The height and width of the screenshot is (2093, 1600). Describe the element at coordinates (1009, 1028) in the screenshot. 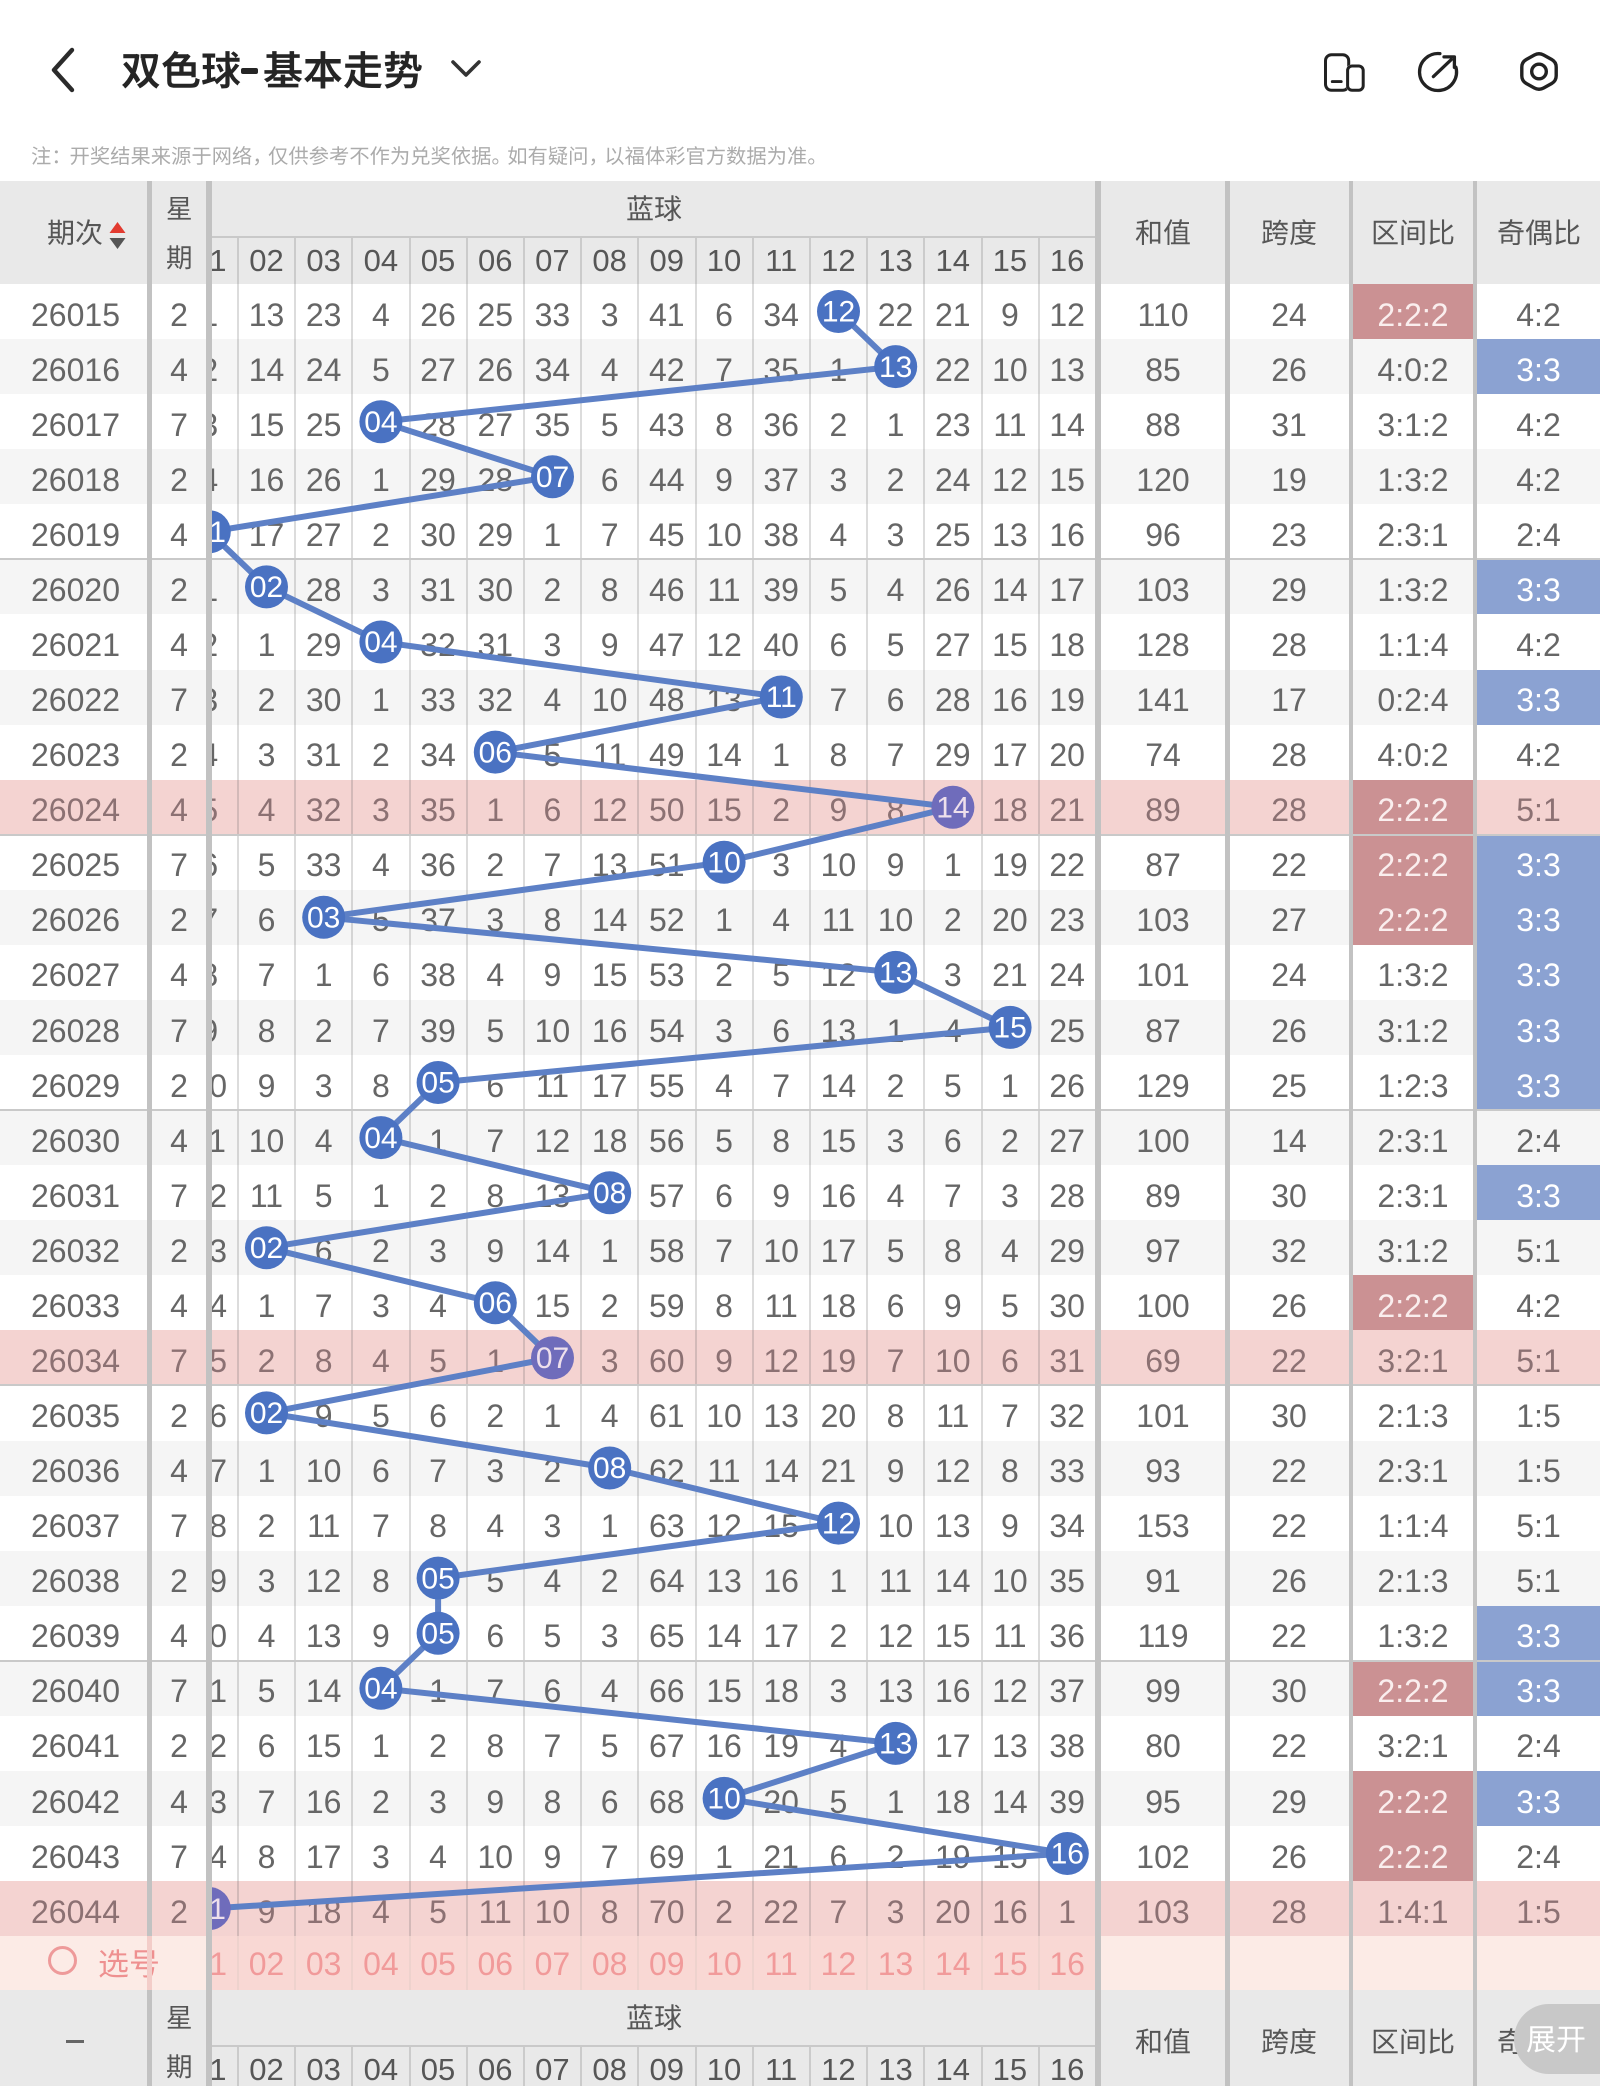

I see `svg-text: 15` at that location.